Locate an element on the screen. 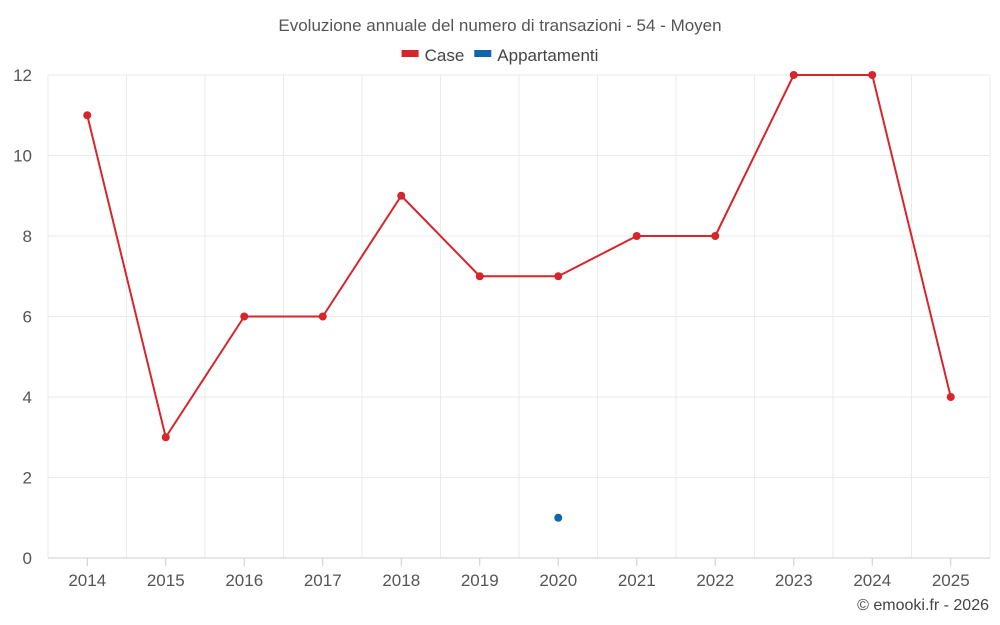  legend-label: Appartamenti is located at coordinates (547, 55).